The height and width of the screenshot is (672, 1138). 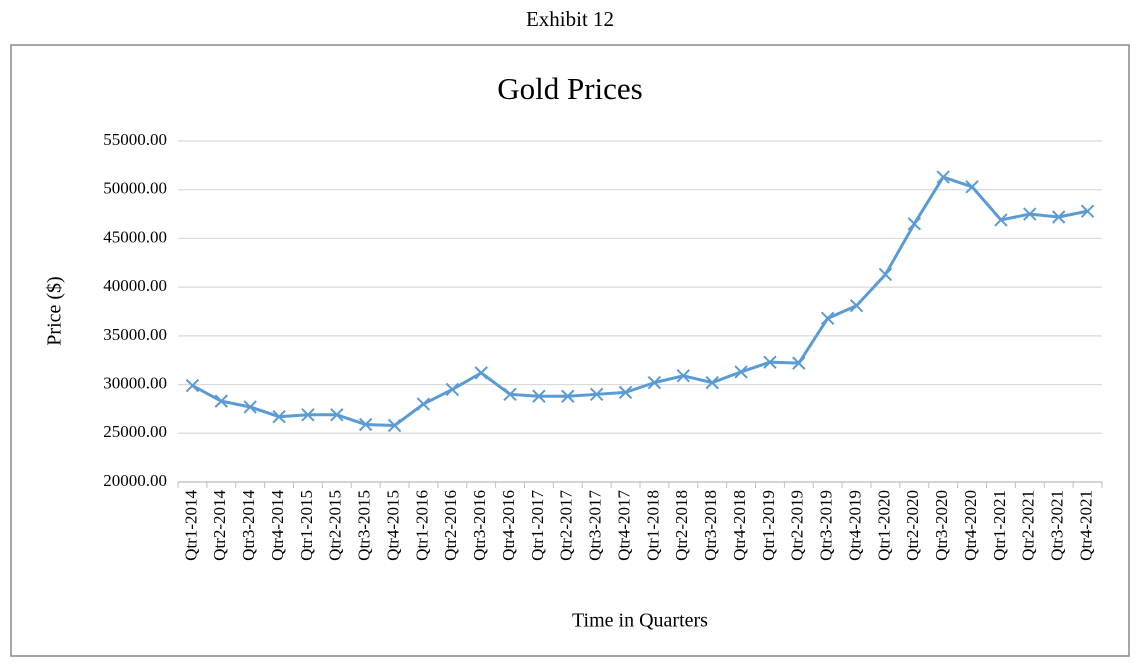 What do you see at coordinates (135, 334) in the screenshot?
I see `y-tick-label: 35000.00` at bounding box center [135, 334].